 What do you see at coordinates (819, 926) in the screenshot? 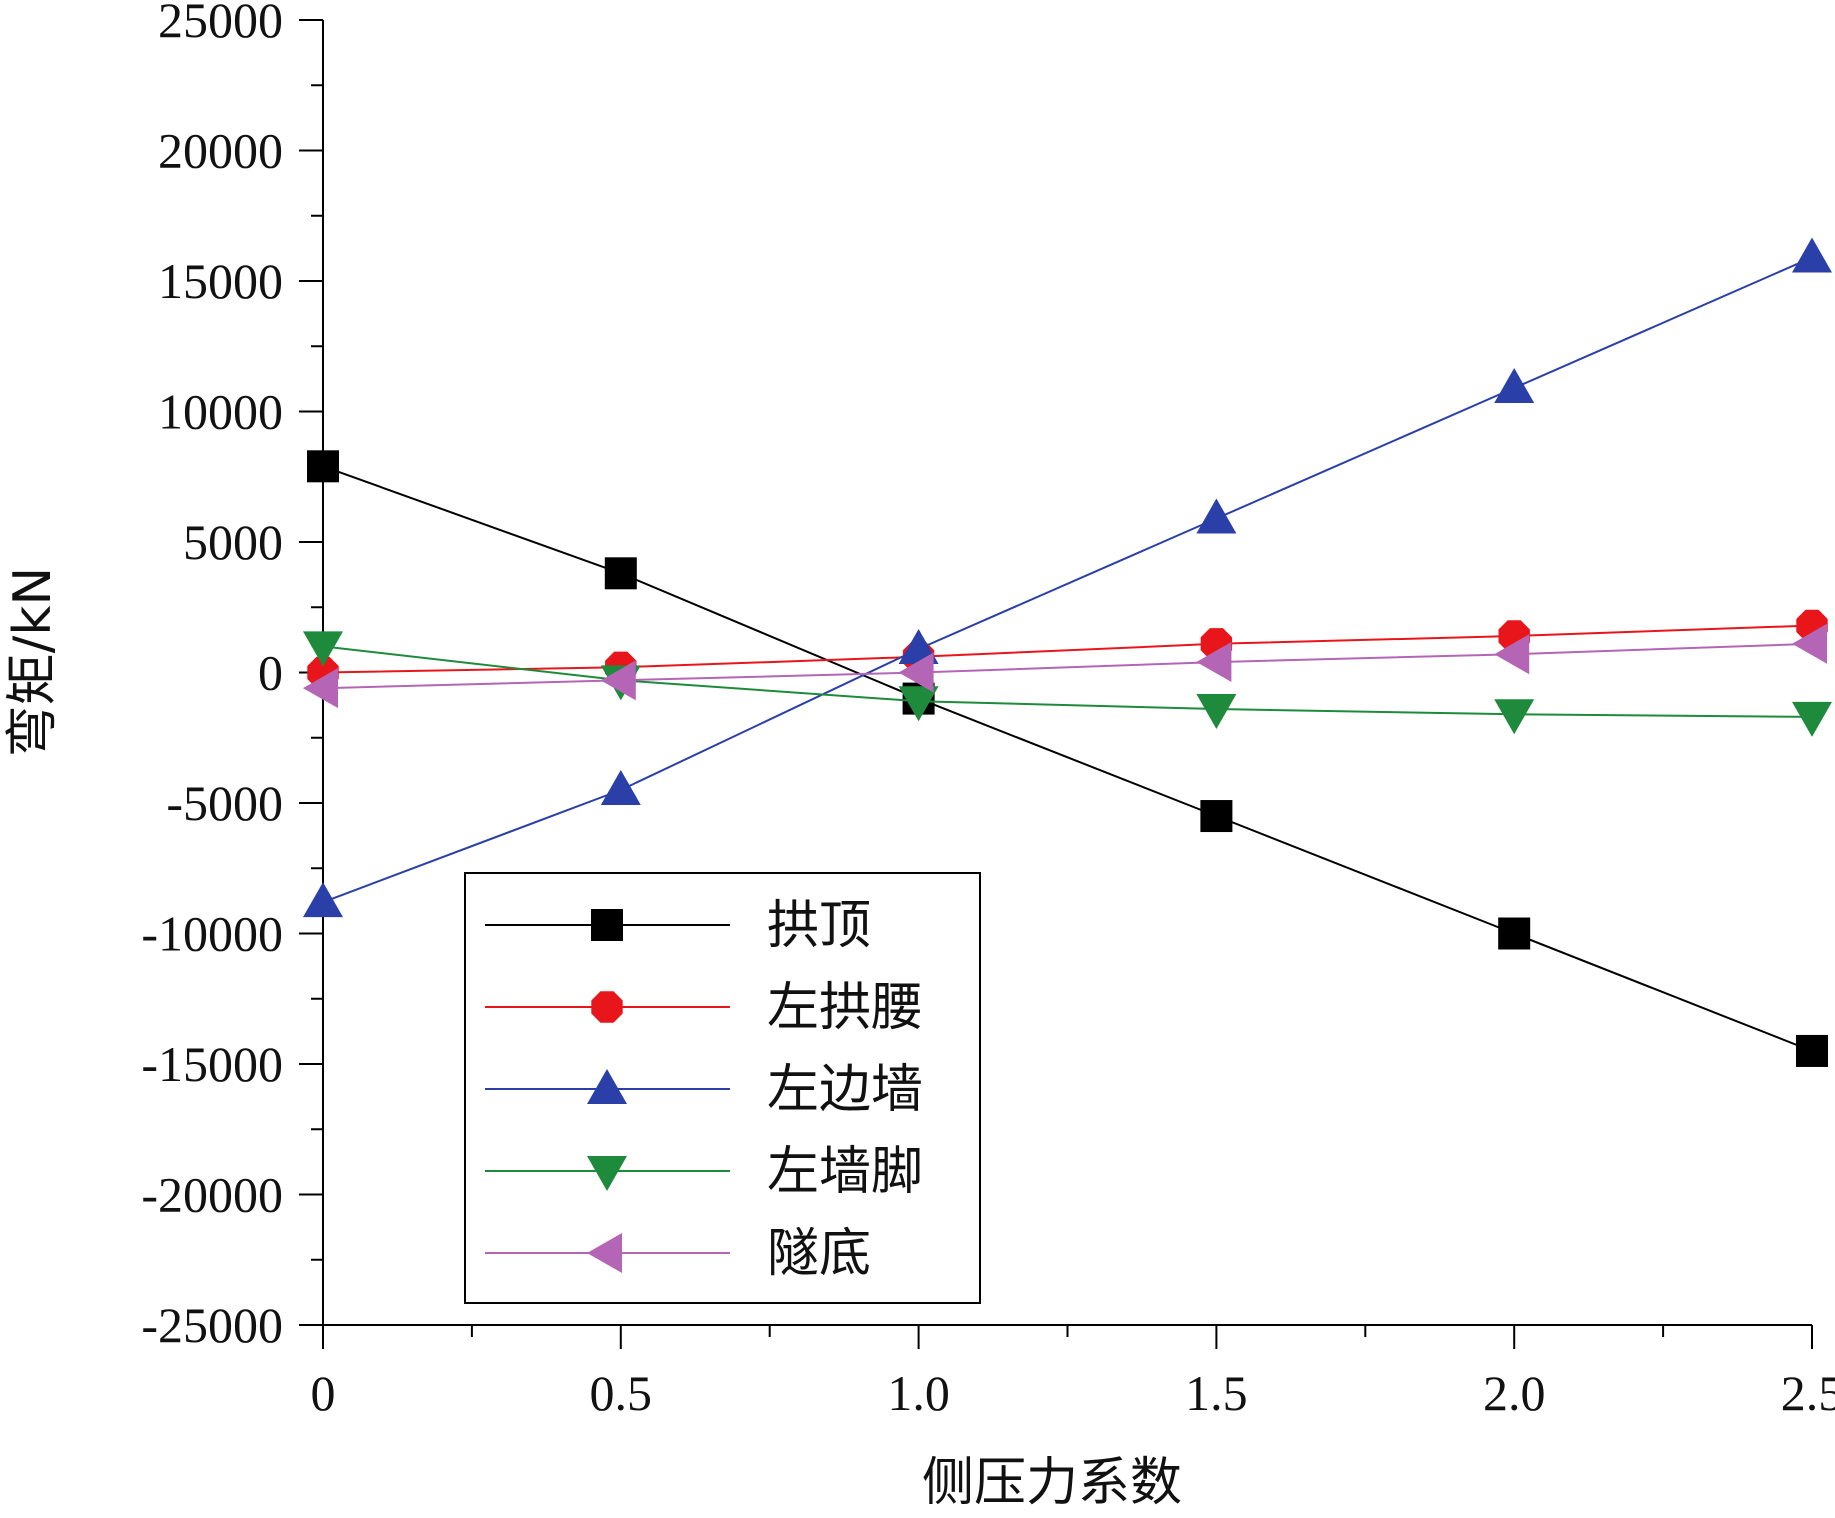
I see `legend-label: 拱顶` at bounding box center [819, 926].